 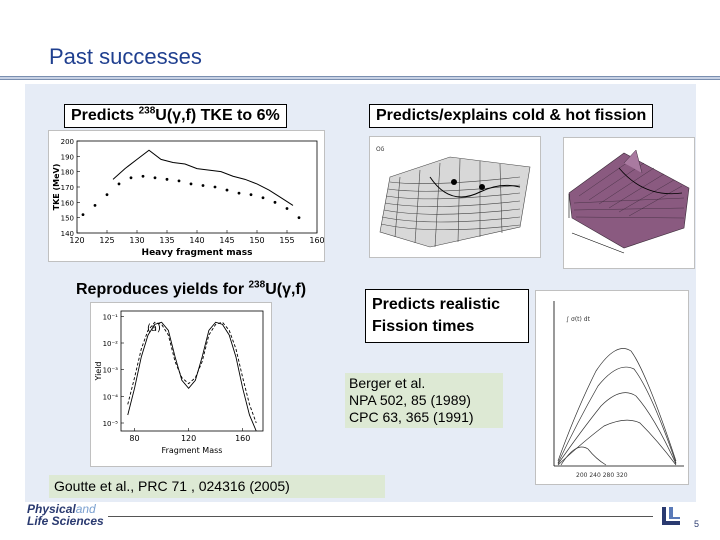 I want to click on fission-surface-figure, so click(x=629, y=203).